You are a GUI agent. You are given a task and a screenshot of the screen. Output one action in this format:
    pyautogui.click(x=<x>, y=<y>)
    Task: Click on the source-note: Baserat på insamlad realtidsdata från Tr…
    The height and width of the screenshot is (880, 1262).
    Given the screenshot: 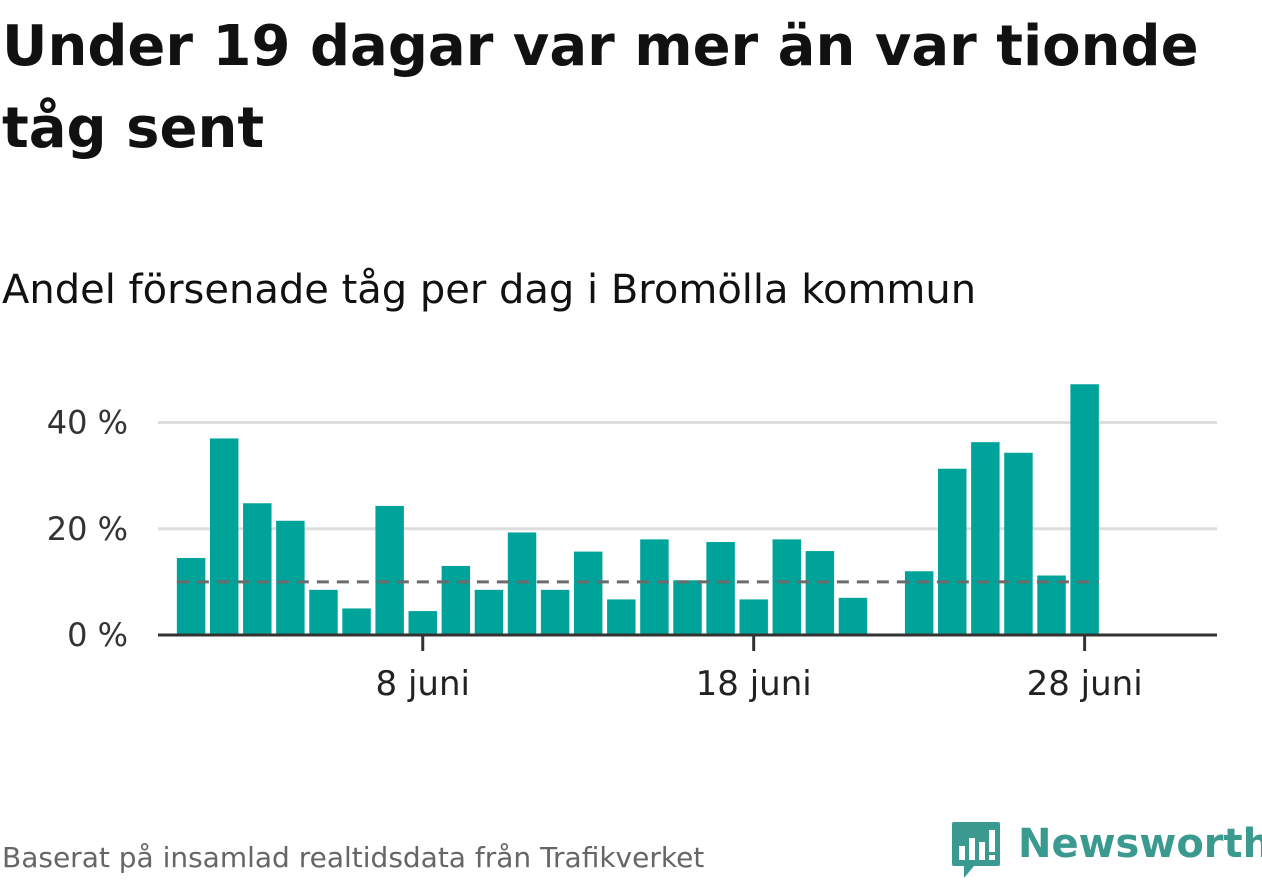 What is the action you would take?
    pyautogui.click(x=353, y=857)
    